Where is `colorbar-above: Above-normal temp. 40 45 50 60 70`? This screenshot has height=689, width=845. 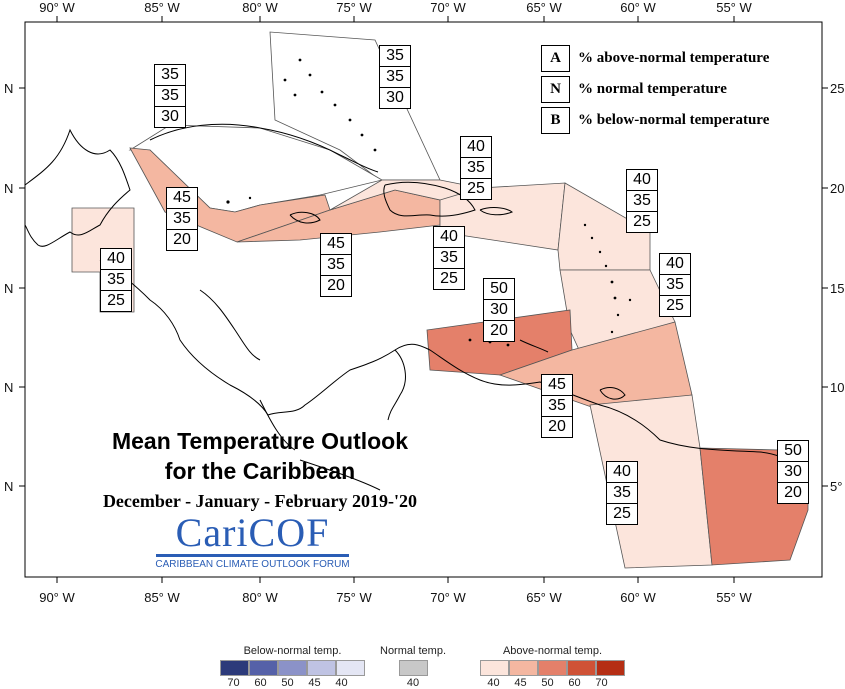
colorbar-above: Above-normal temp. 40 45 50 60 70 is located at coordinates (552, 667).